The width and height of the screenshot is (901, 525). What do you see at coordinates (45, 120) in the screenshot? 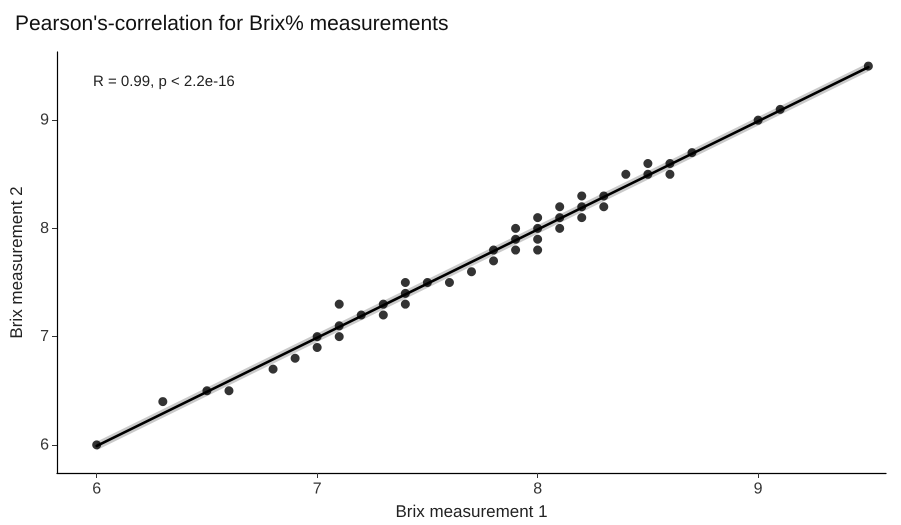
I see `y-tick-label: 9` at bounding box center [45, 120].